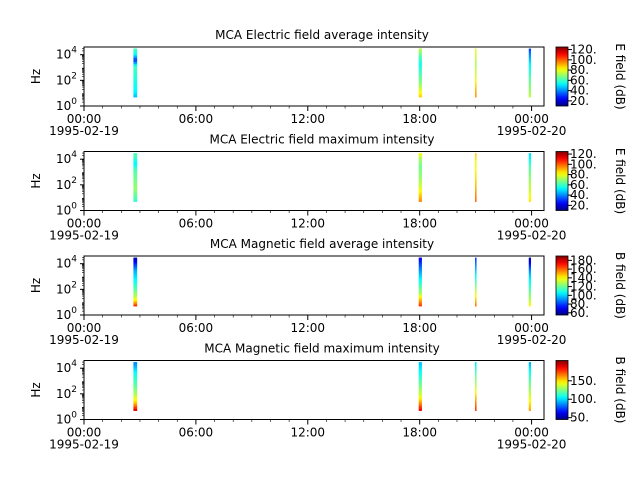 The image size is (640, 480). Describe the element at coordinates (84, 433) in the screenshot. I see `x-tick-label: 00:00` at that location.